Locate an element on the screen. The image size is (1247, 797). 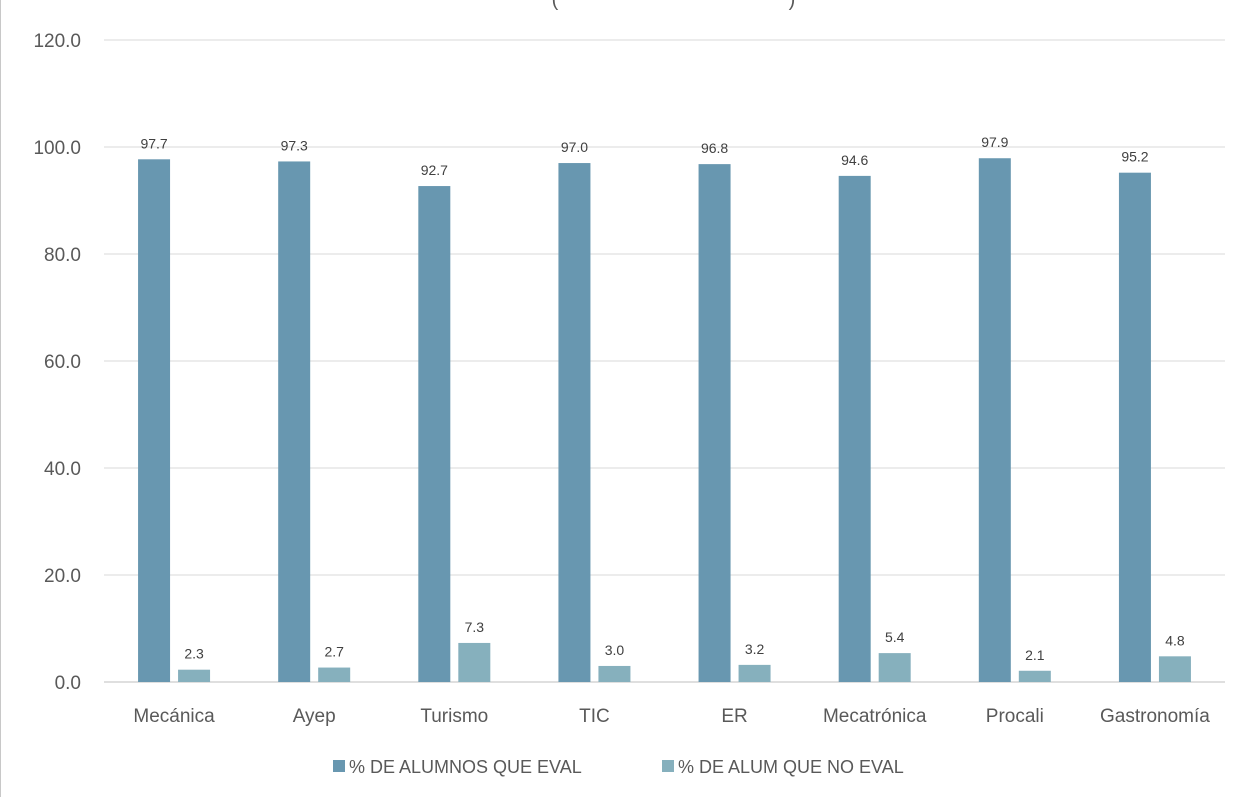
y-tick-label: 40.0 is located at coordinates (62, 469).